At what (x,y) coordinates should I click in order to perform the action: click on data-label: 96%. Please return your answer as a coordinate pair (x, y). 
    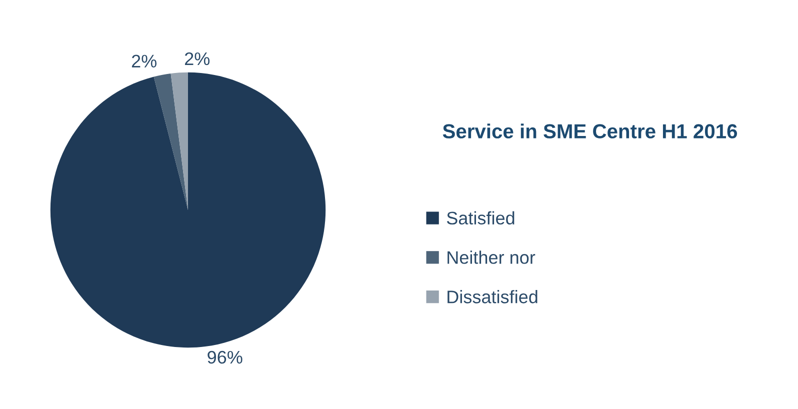
    Looking at the image, I should click on (225, 357).